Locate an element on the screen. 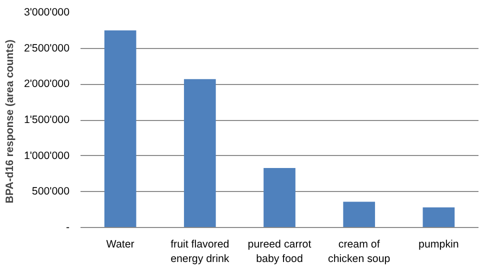 This screenshot has height=269, width=495. y-tick-label: 3'000'000 is located at coordinates (47, 12).